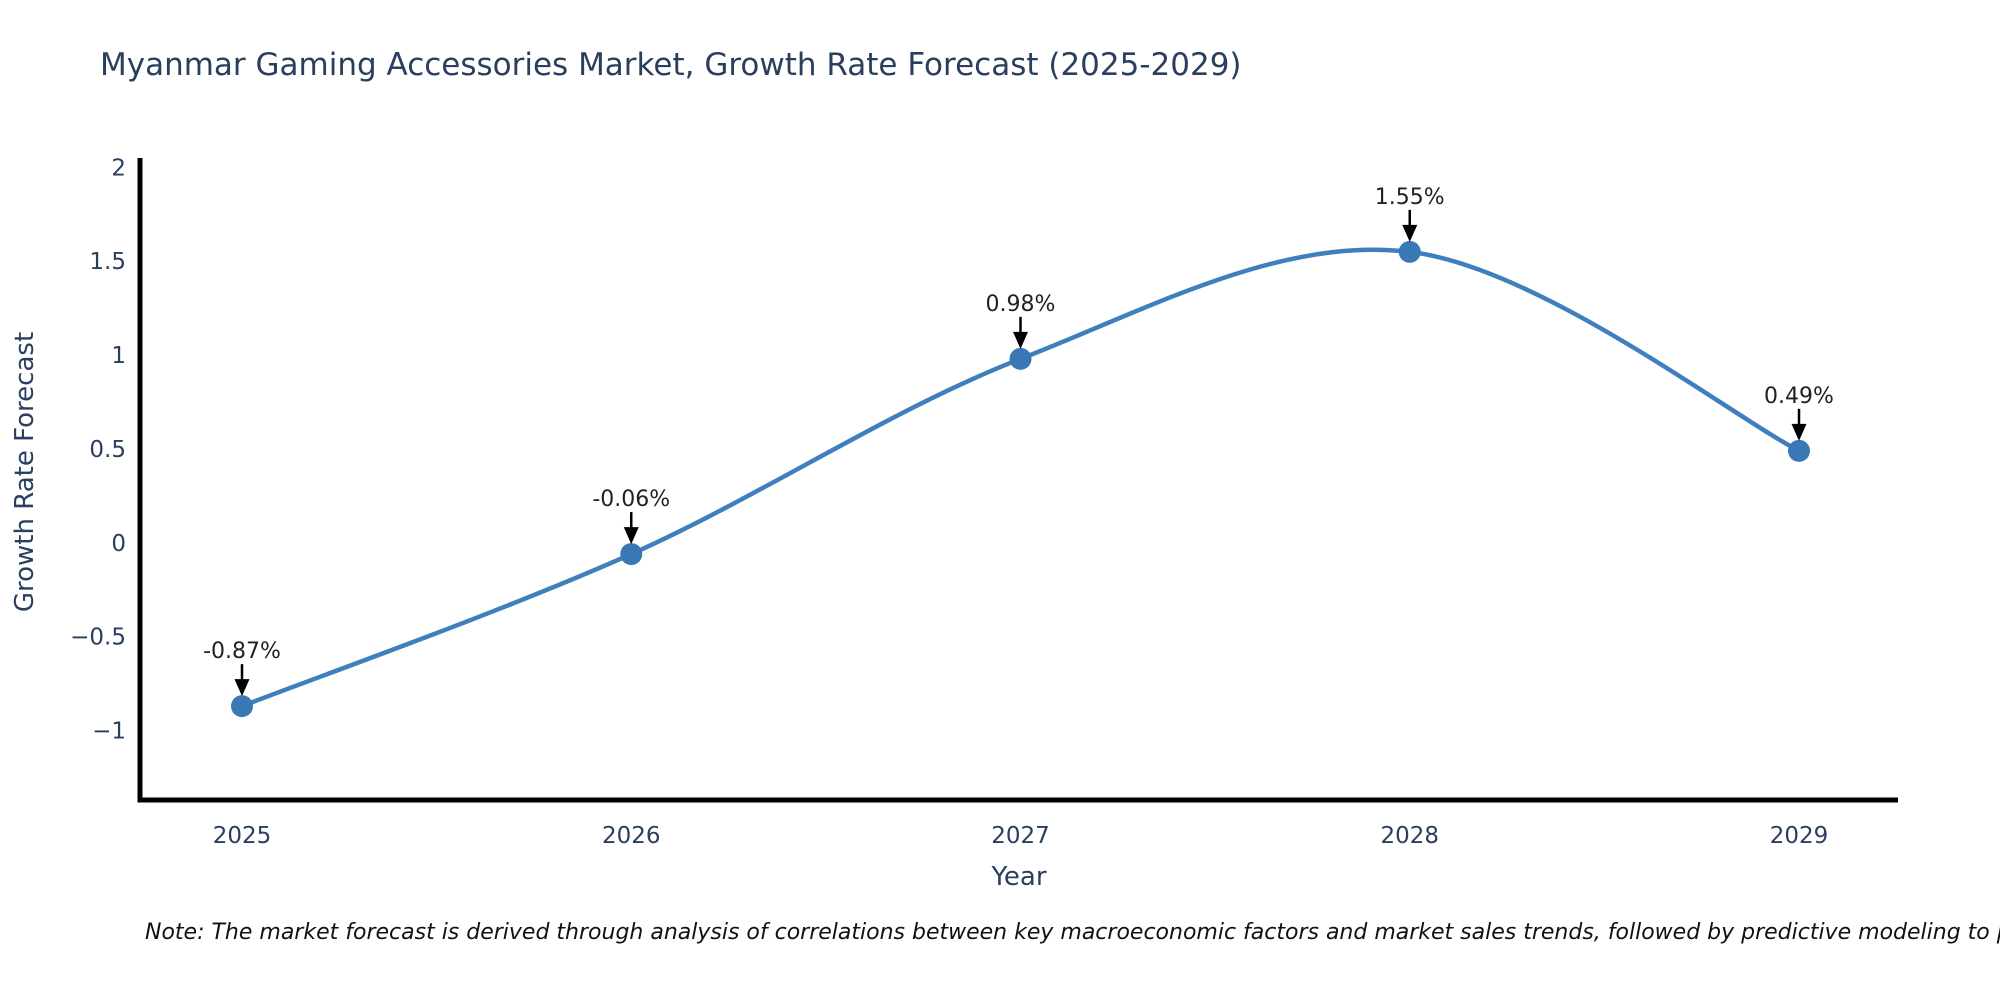 Image resolution: width=2000 pixels, height=1000 pixels. I want to click on point-label-2028: 1.55%, so click(1410, 197).